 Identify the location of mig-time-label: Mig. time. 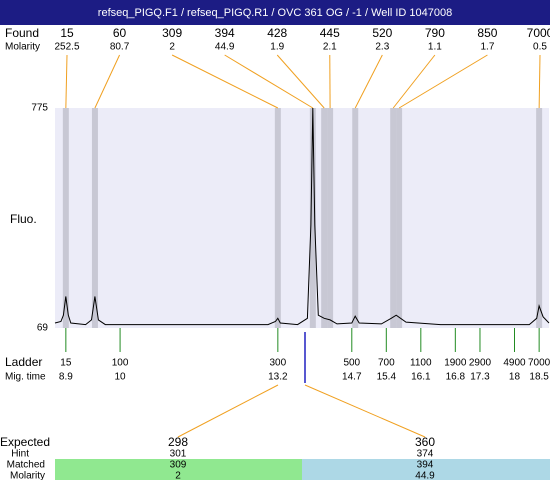
(25, 377).